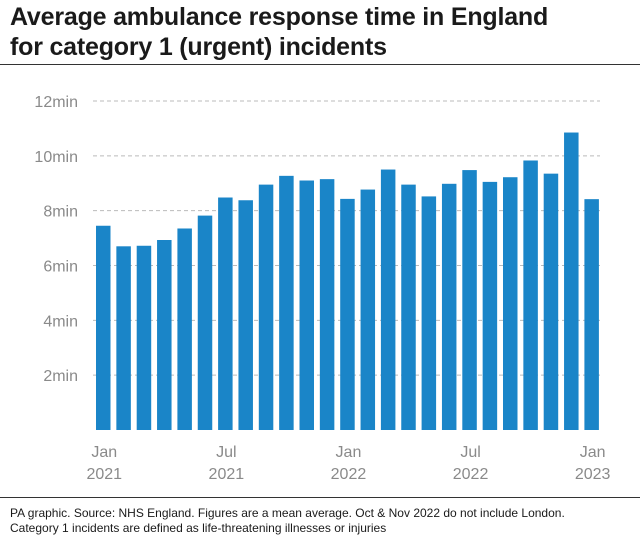 The height and width of the screenshot is (543, 640). What do you see at coordinates (348, 463) in the screenshot?
I see `x-axis-tick-labels: Jan 2021 Jul 2021 Jan 2022 Jul 2022 Jan 2023` at bounding box center [348, 463].